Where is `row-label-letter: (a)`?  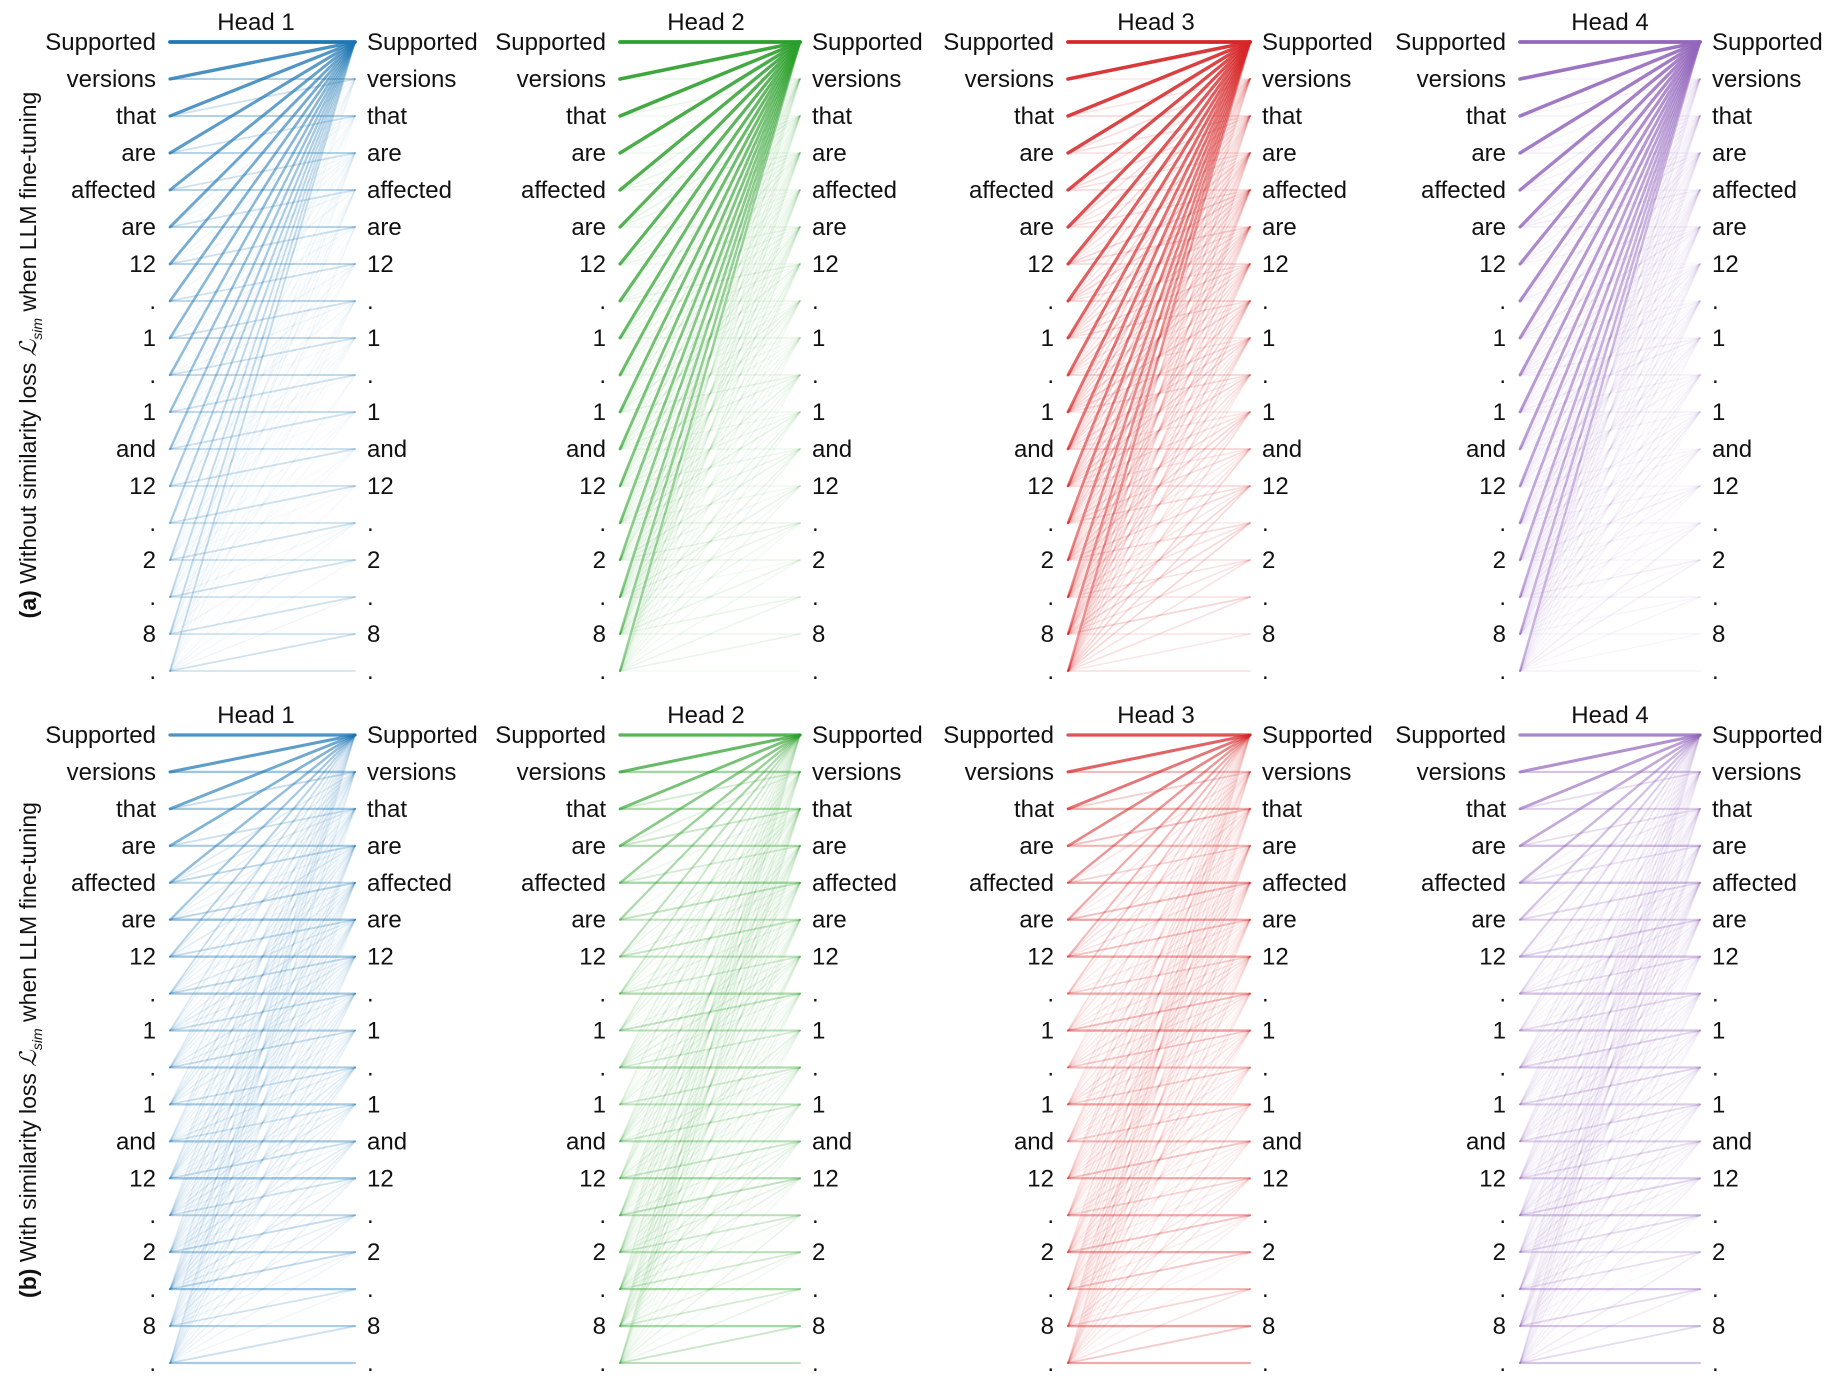 row-label-letter: (a) is located at coordinates (28, 601).